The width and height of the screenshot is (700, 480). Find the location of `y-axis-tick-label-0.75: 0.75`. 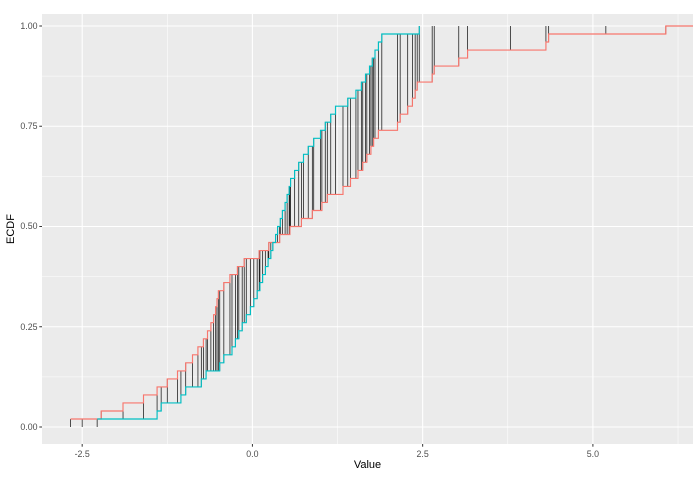

y-axis-tick-label-0.75: 0.75 is located at coordinates (29, 126).